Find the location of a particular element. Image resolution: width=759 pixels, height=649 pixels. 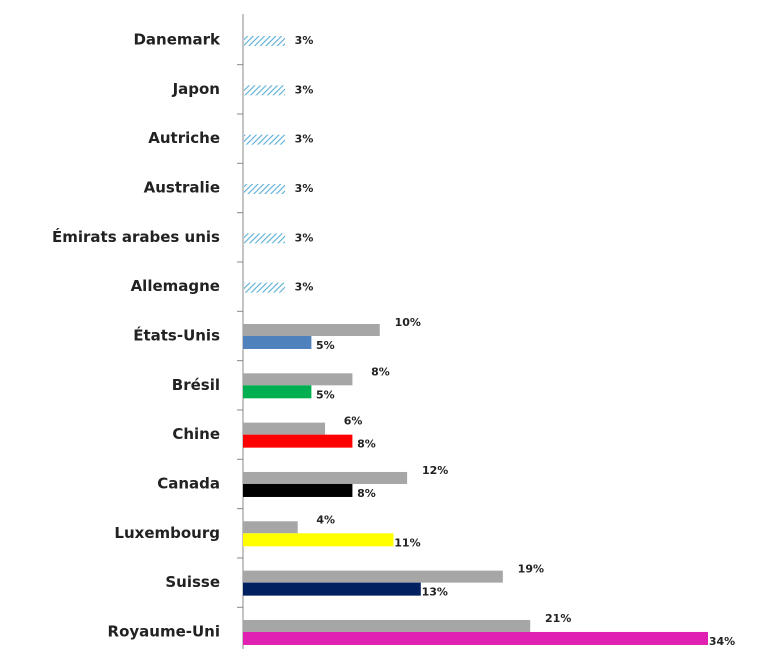

value-label: 34% is located at coordinates (722, 641).